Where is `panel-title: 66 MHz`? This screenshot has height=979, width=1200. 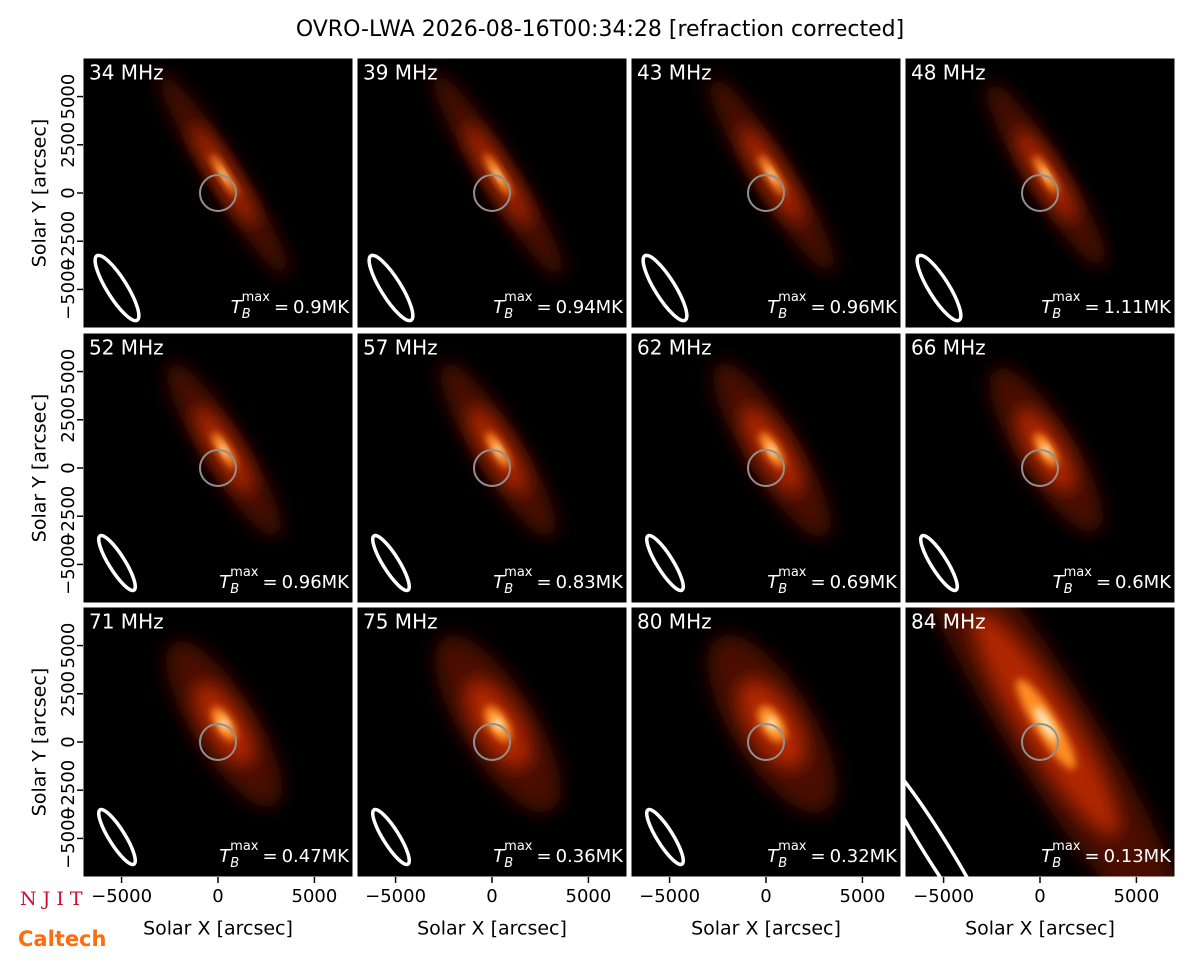 panel-title: 66 MHz is located at coordinates (948, 348).